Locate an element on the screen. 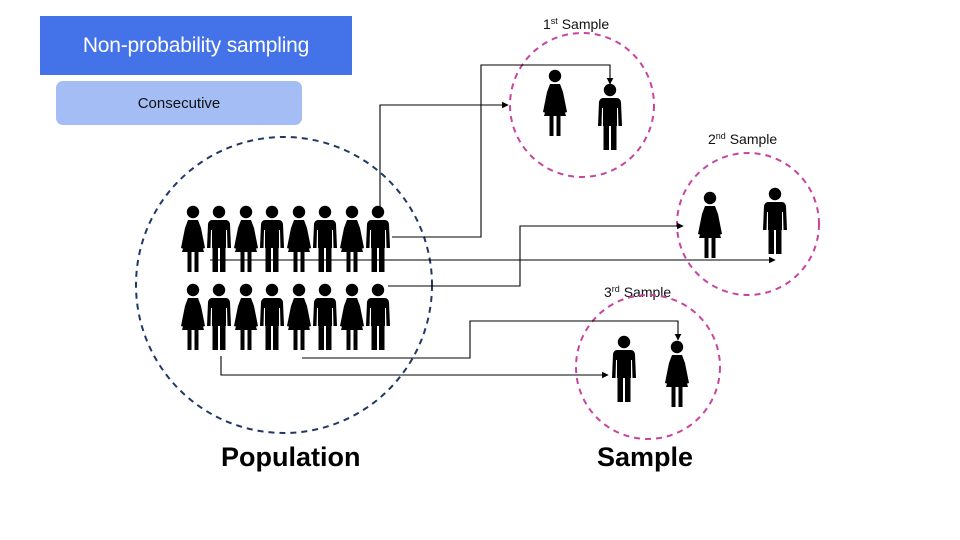  method-text: Consecutive is located at coordinates (179, 103).